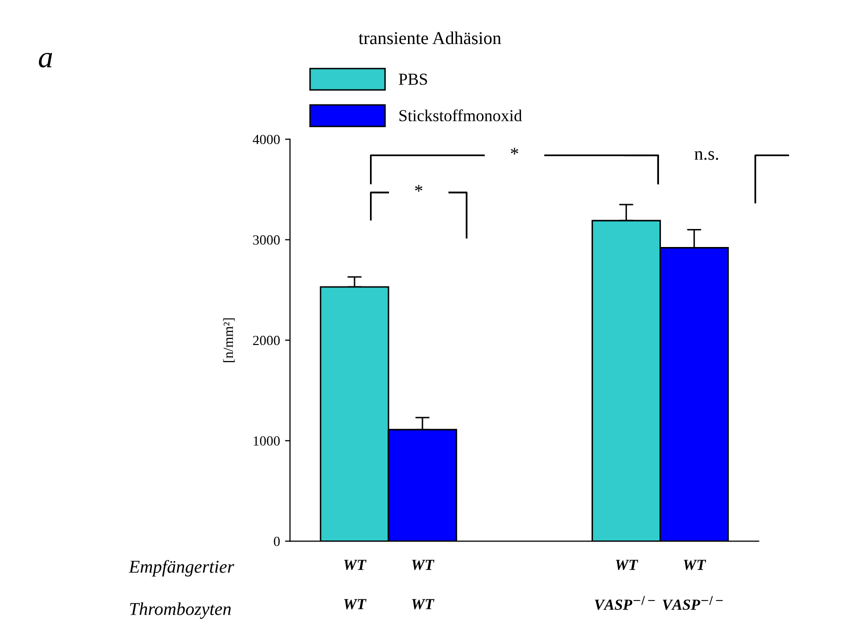 The height and width of the screenshot is (630, 843). I want to click on legend-label: PBS, so click(413, 79).